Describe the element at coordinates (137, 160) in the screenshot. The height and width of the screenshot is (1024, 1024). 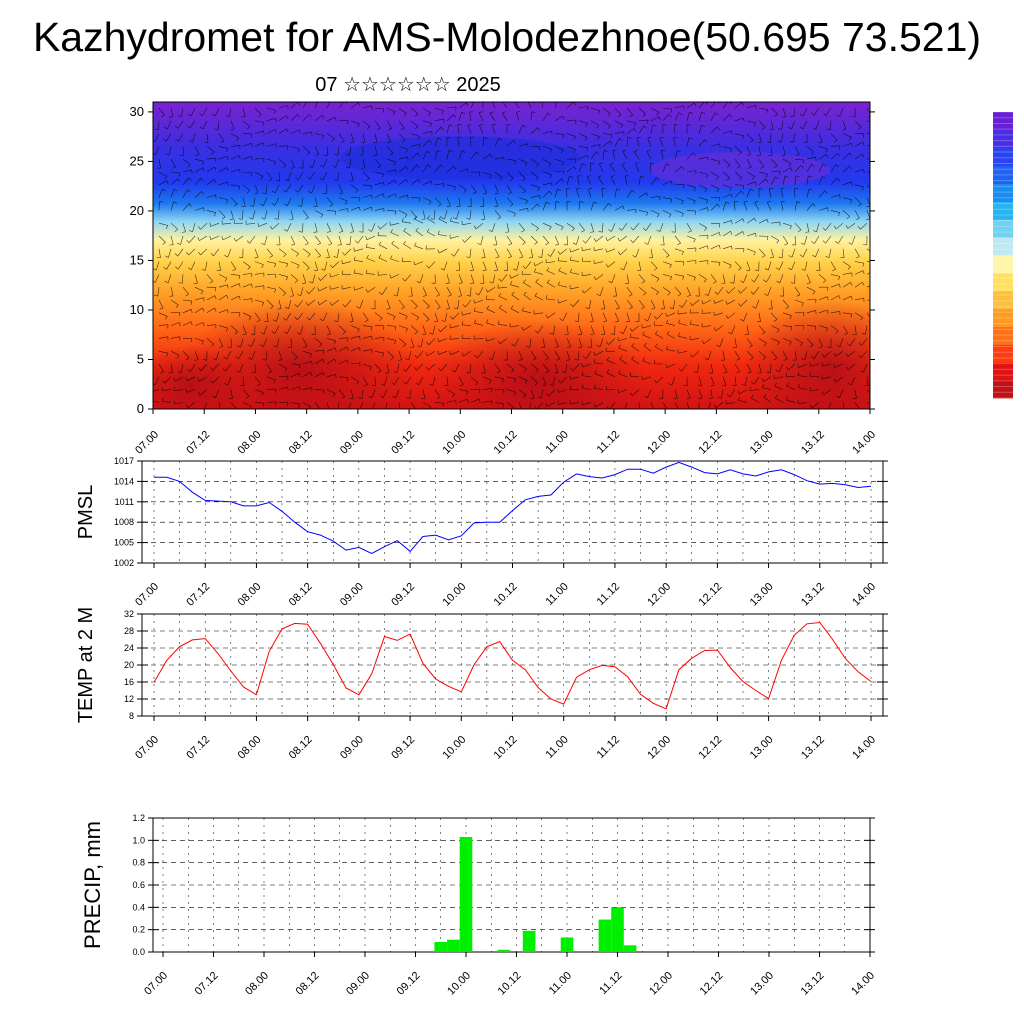
I see `y-tick-label: 25` at that location.